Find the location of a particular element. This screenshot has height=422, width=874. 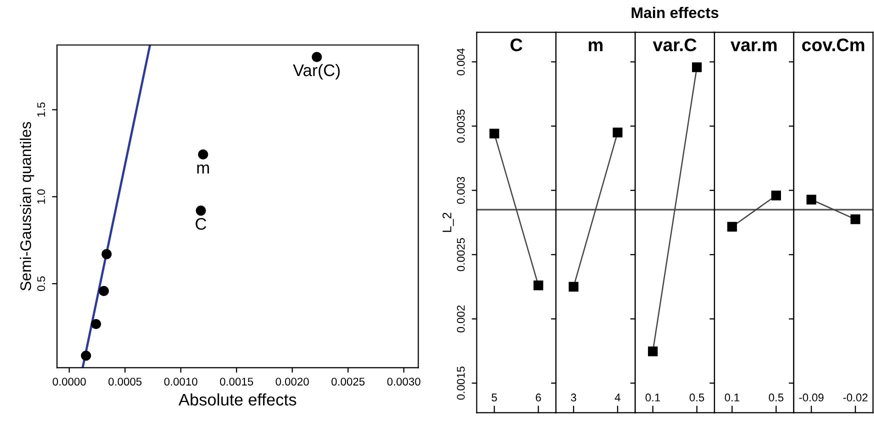

chart-title: C is located at coordinates (516, 45).